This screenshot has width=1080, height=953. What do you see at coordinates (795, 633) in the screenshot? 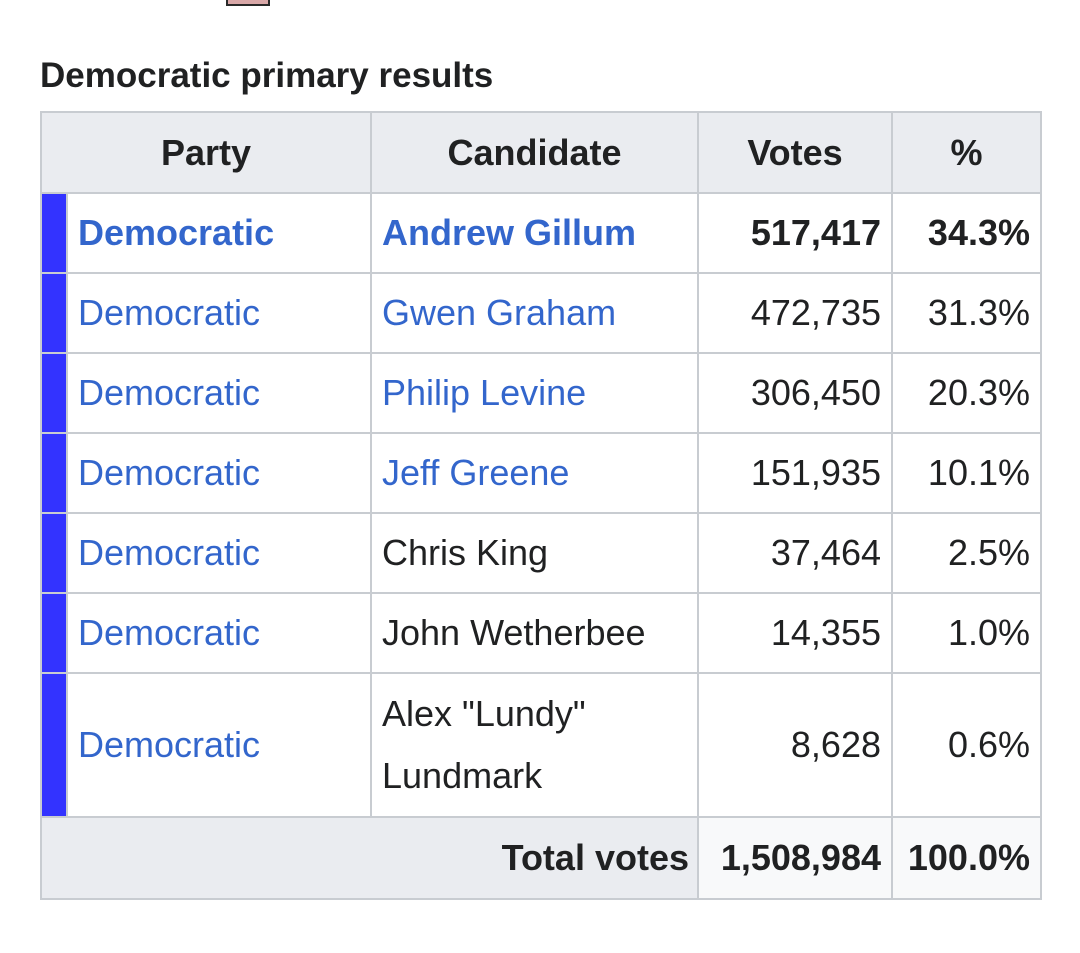
I see `votes-cell: 14,355` at bounding box center [795, 633].